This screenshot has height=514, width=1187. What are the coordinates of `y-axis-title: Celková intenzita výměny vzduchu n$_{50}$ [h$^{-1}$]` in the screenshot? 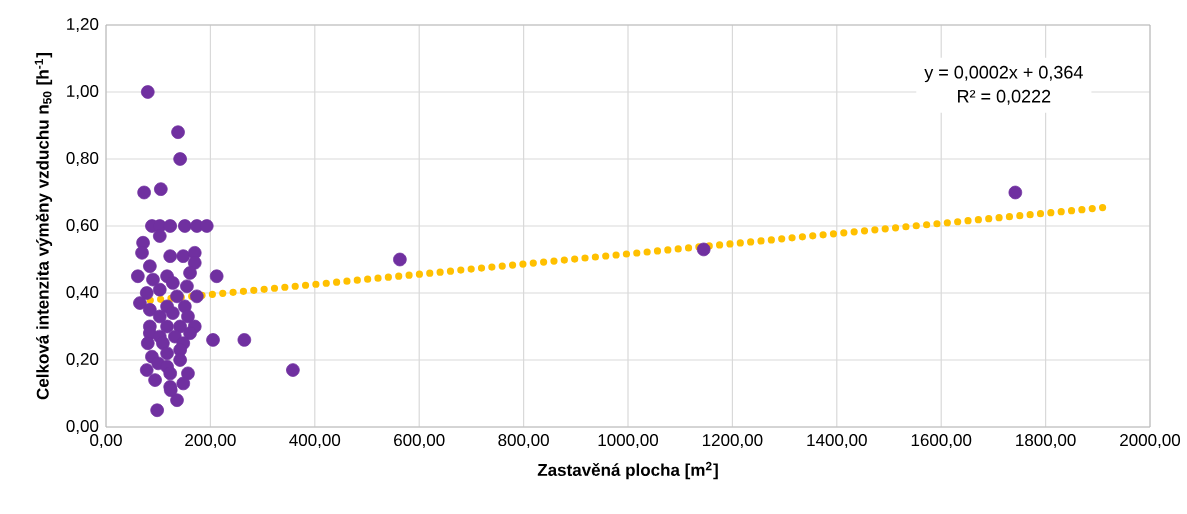 It's located at (43, 226).